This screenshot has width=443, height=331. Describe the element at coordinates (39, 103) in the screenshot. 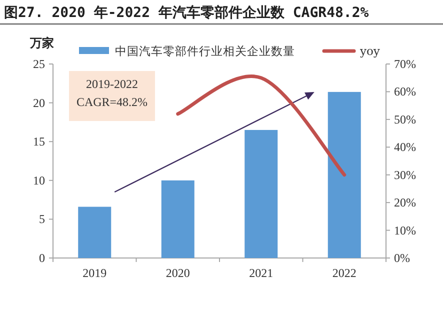

I see `y-tick-label: 20` at that location.